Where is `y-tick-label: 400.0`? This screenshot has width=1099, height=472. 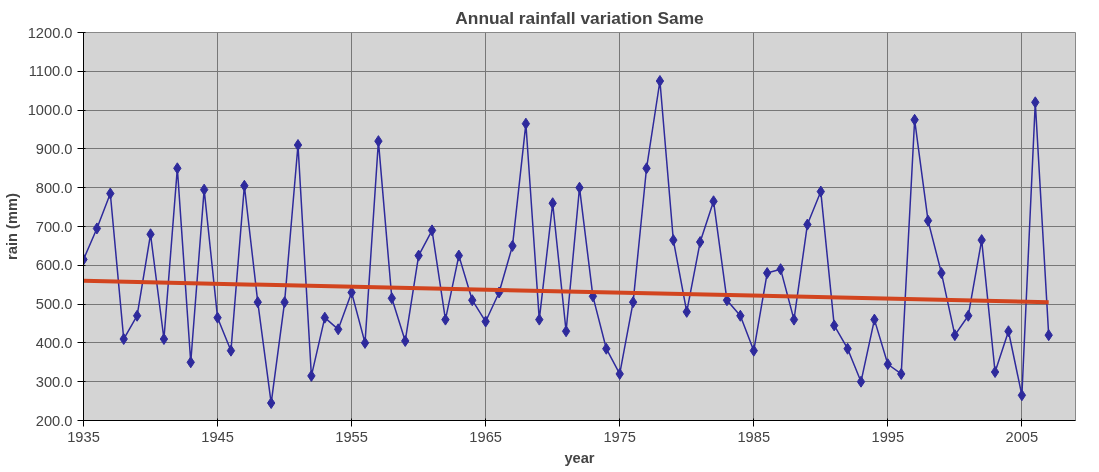 y-tick-label: 400.0 is located at coordinates (54, 342).